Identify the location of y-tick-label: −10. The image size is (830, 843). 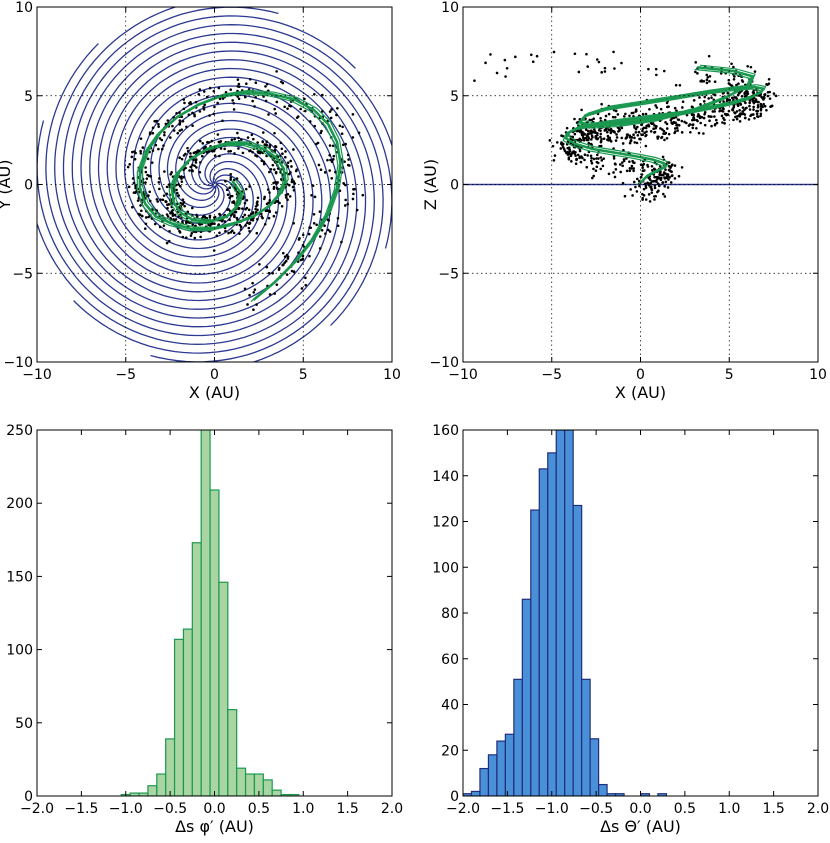
(18, 363).